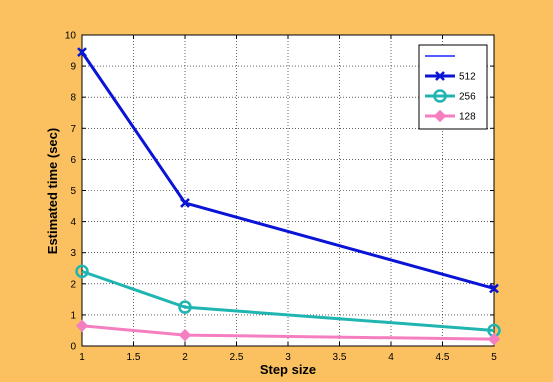 The image size is (553, 382). Describe the element at coordinates (443, 357) in the screenshot. I see `x-tick-label: 4.5` at that location.